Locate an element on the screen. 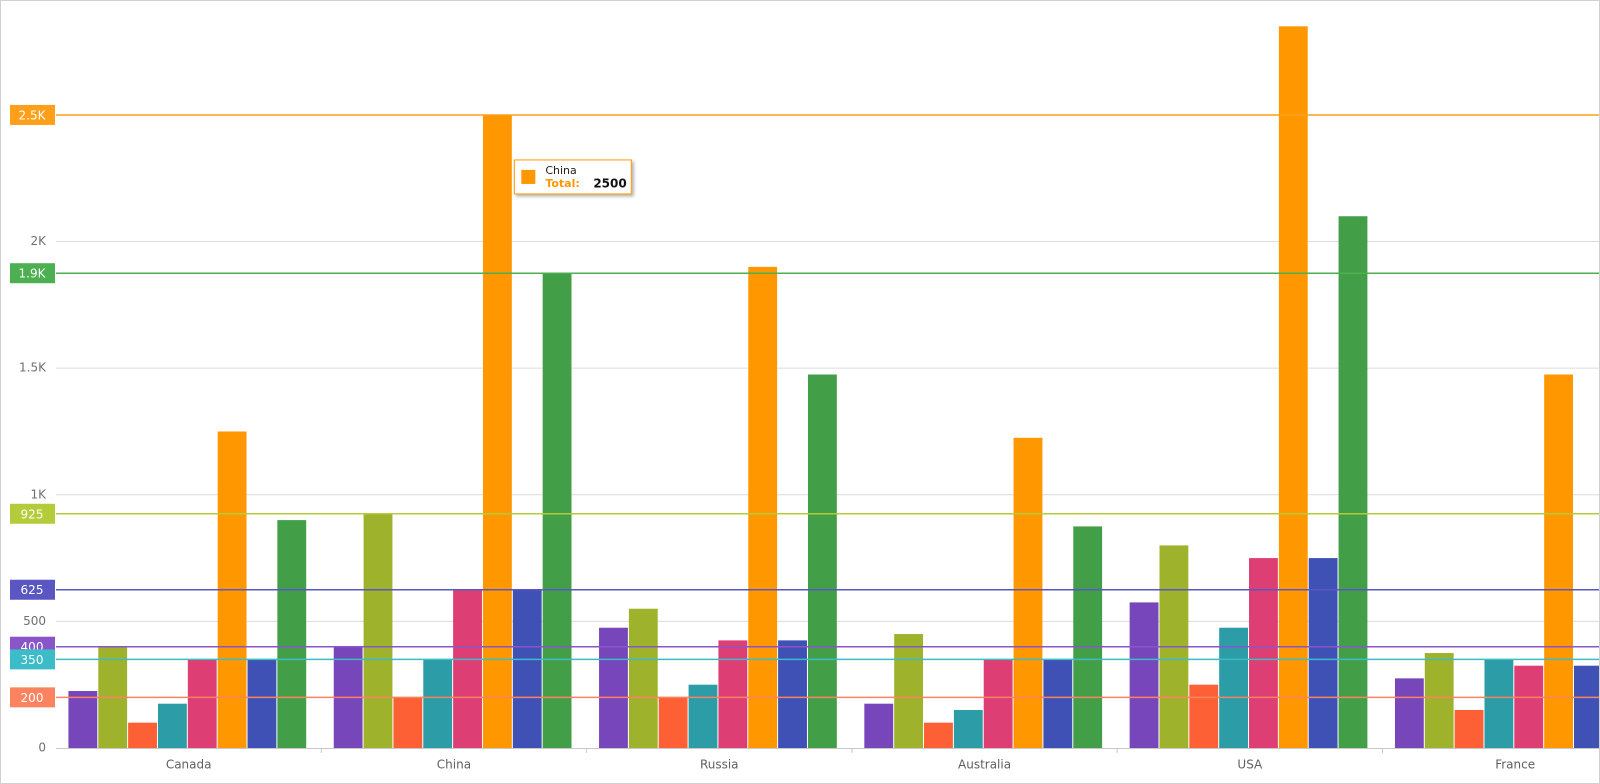 Image resolution: width=1600 pixels, height=784 pixels. constant-line-label: 625 is located at coordinates (32, 590).